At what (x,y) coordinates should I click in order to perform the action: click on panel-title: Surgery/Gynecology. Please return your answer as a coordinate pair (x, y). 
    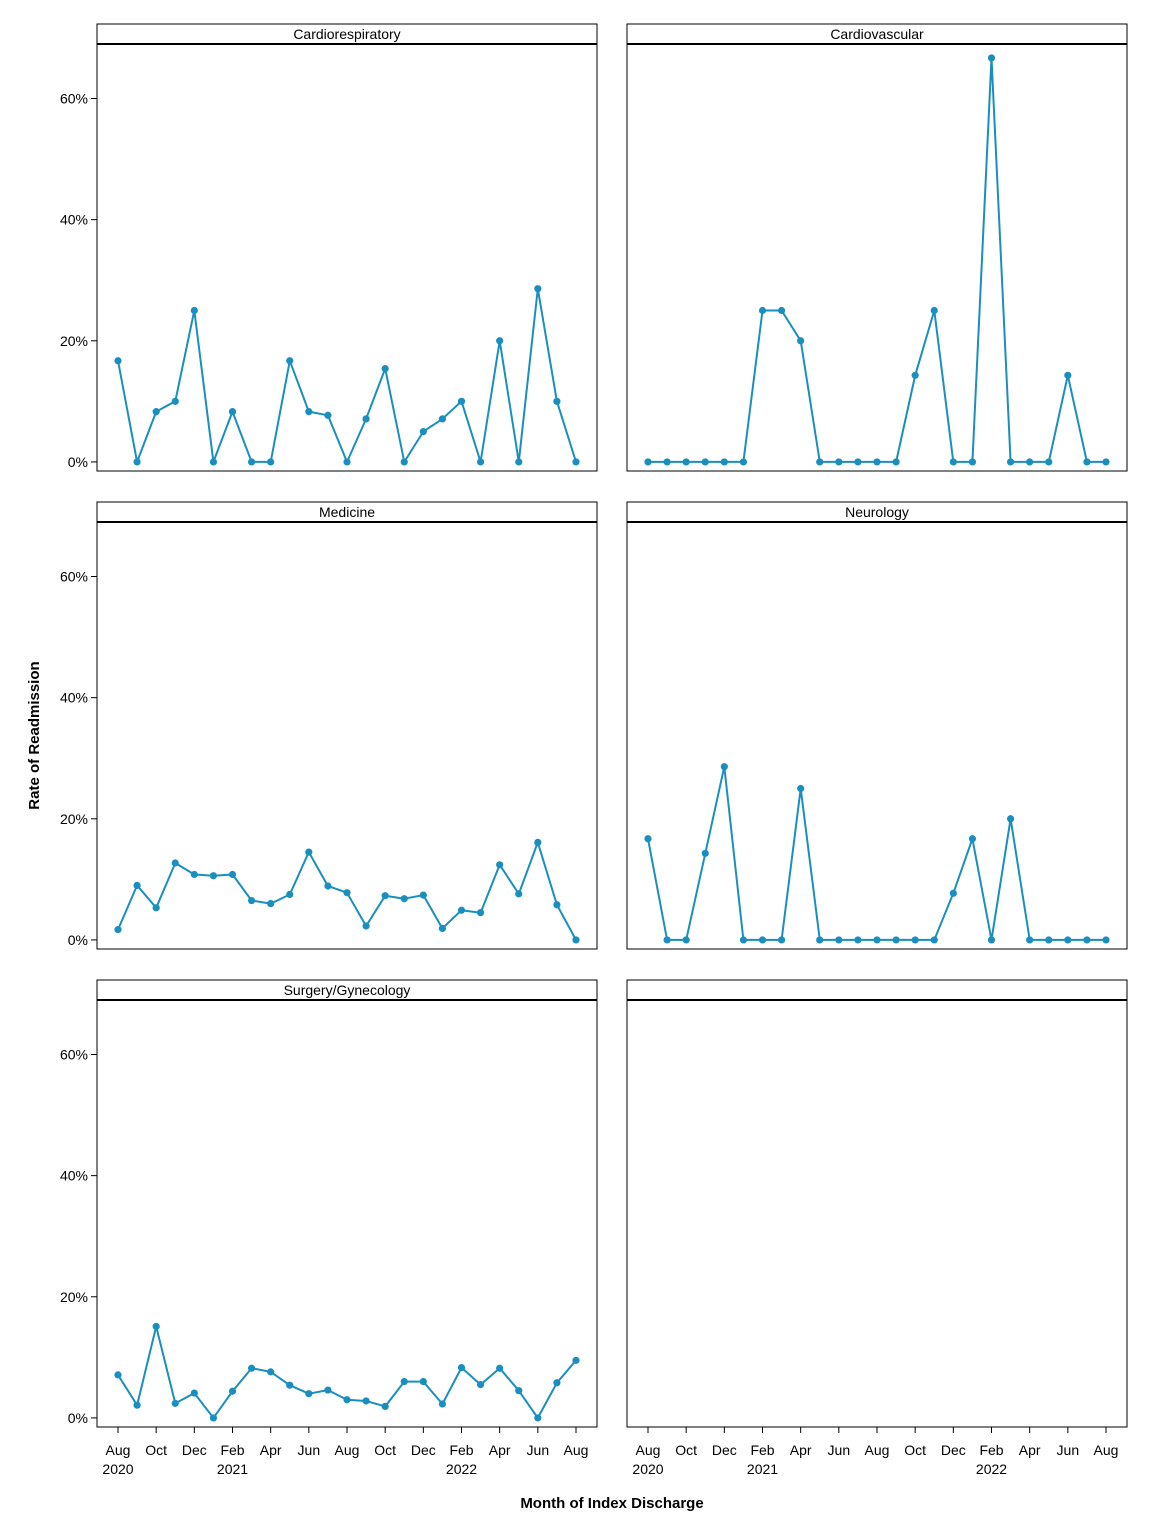
    Looking at the image, I should click on (347, 990).